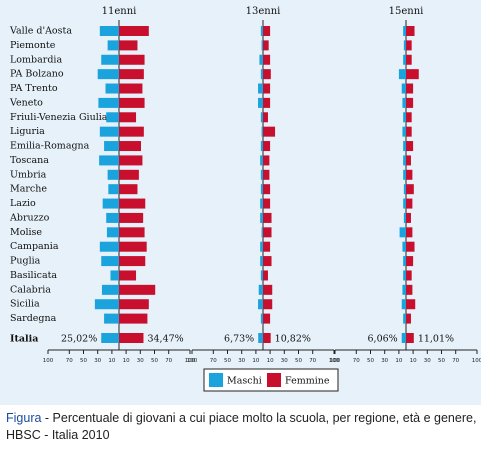 This screenshot has height=456, width=481. Describe the element at coordinates (244, 381) in the screenshot. I see `legend-label-maschi: Maschi` at that location.